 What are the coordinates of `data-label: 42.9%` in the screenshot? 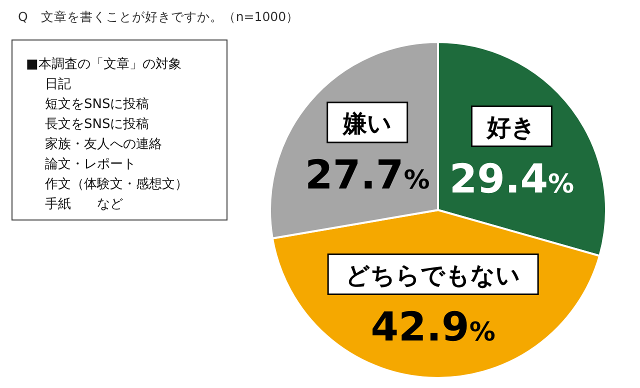 It's located at (433, 327).